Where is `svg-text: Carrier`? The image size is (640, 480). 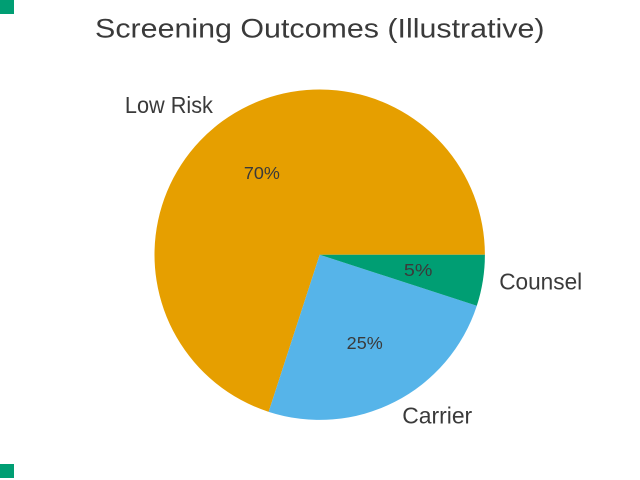 svg-text: Carrier is located at coordinates (437, 416).